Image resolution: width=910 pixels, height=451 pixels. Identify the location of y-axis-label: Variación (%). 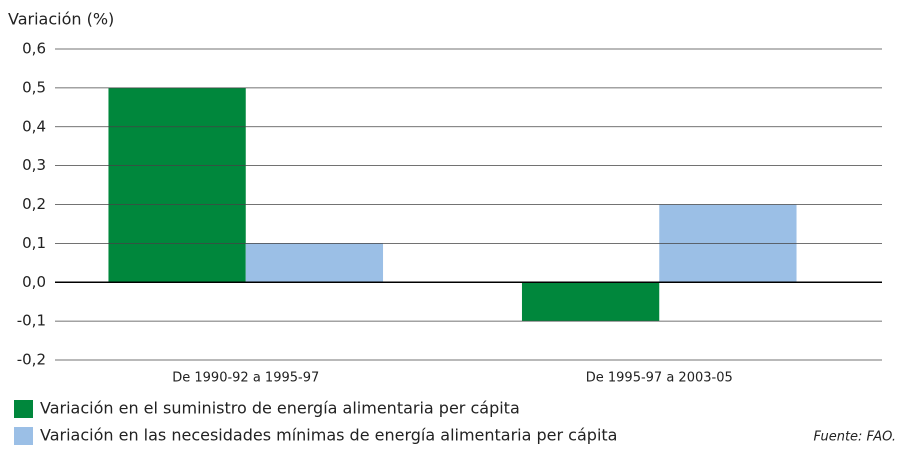
(61, 19).